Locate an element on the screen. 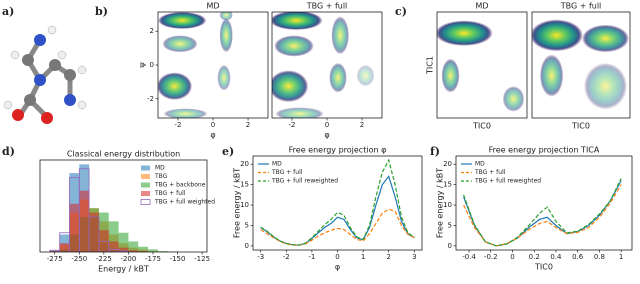  y-tick-label: 5 is located at coordinates (247, 225).